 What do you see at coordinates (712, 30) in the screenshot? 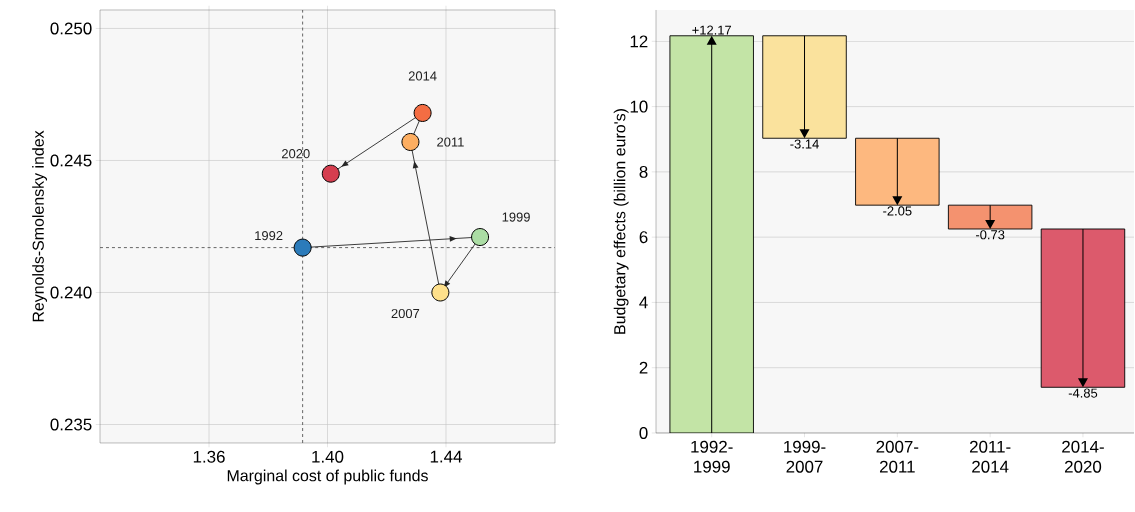
I see `data-label: +12.17` at bounding box center [712, 30].